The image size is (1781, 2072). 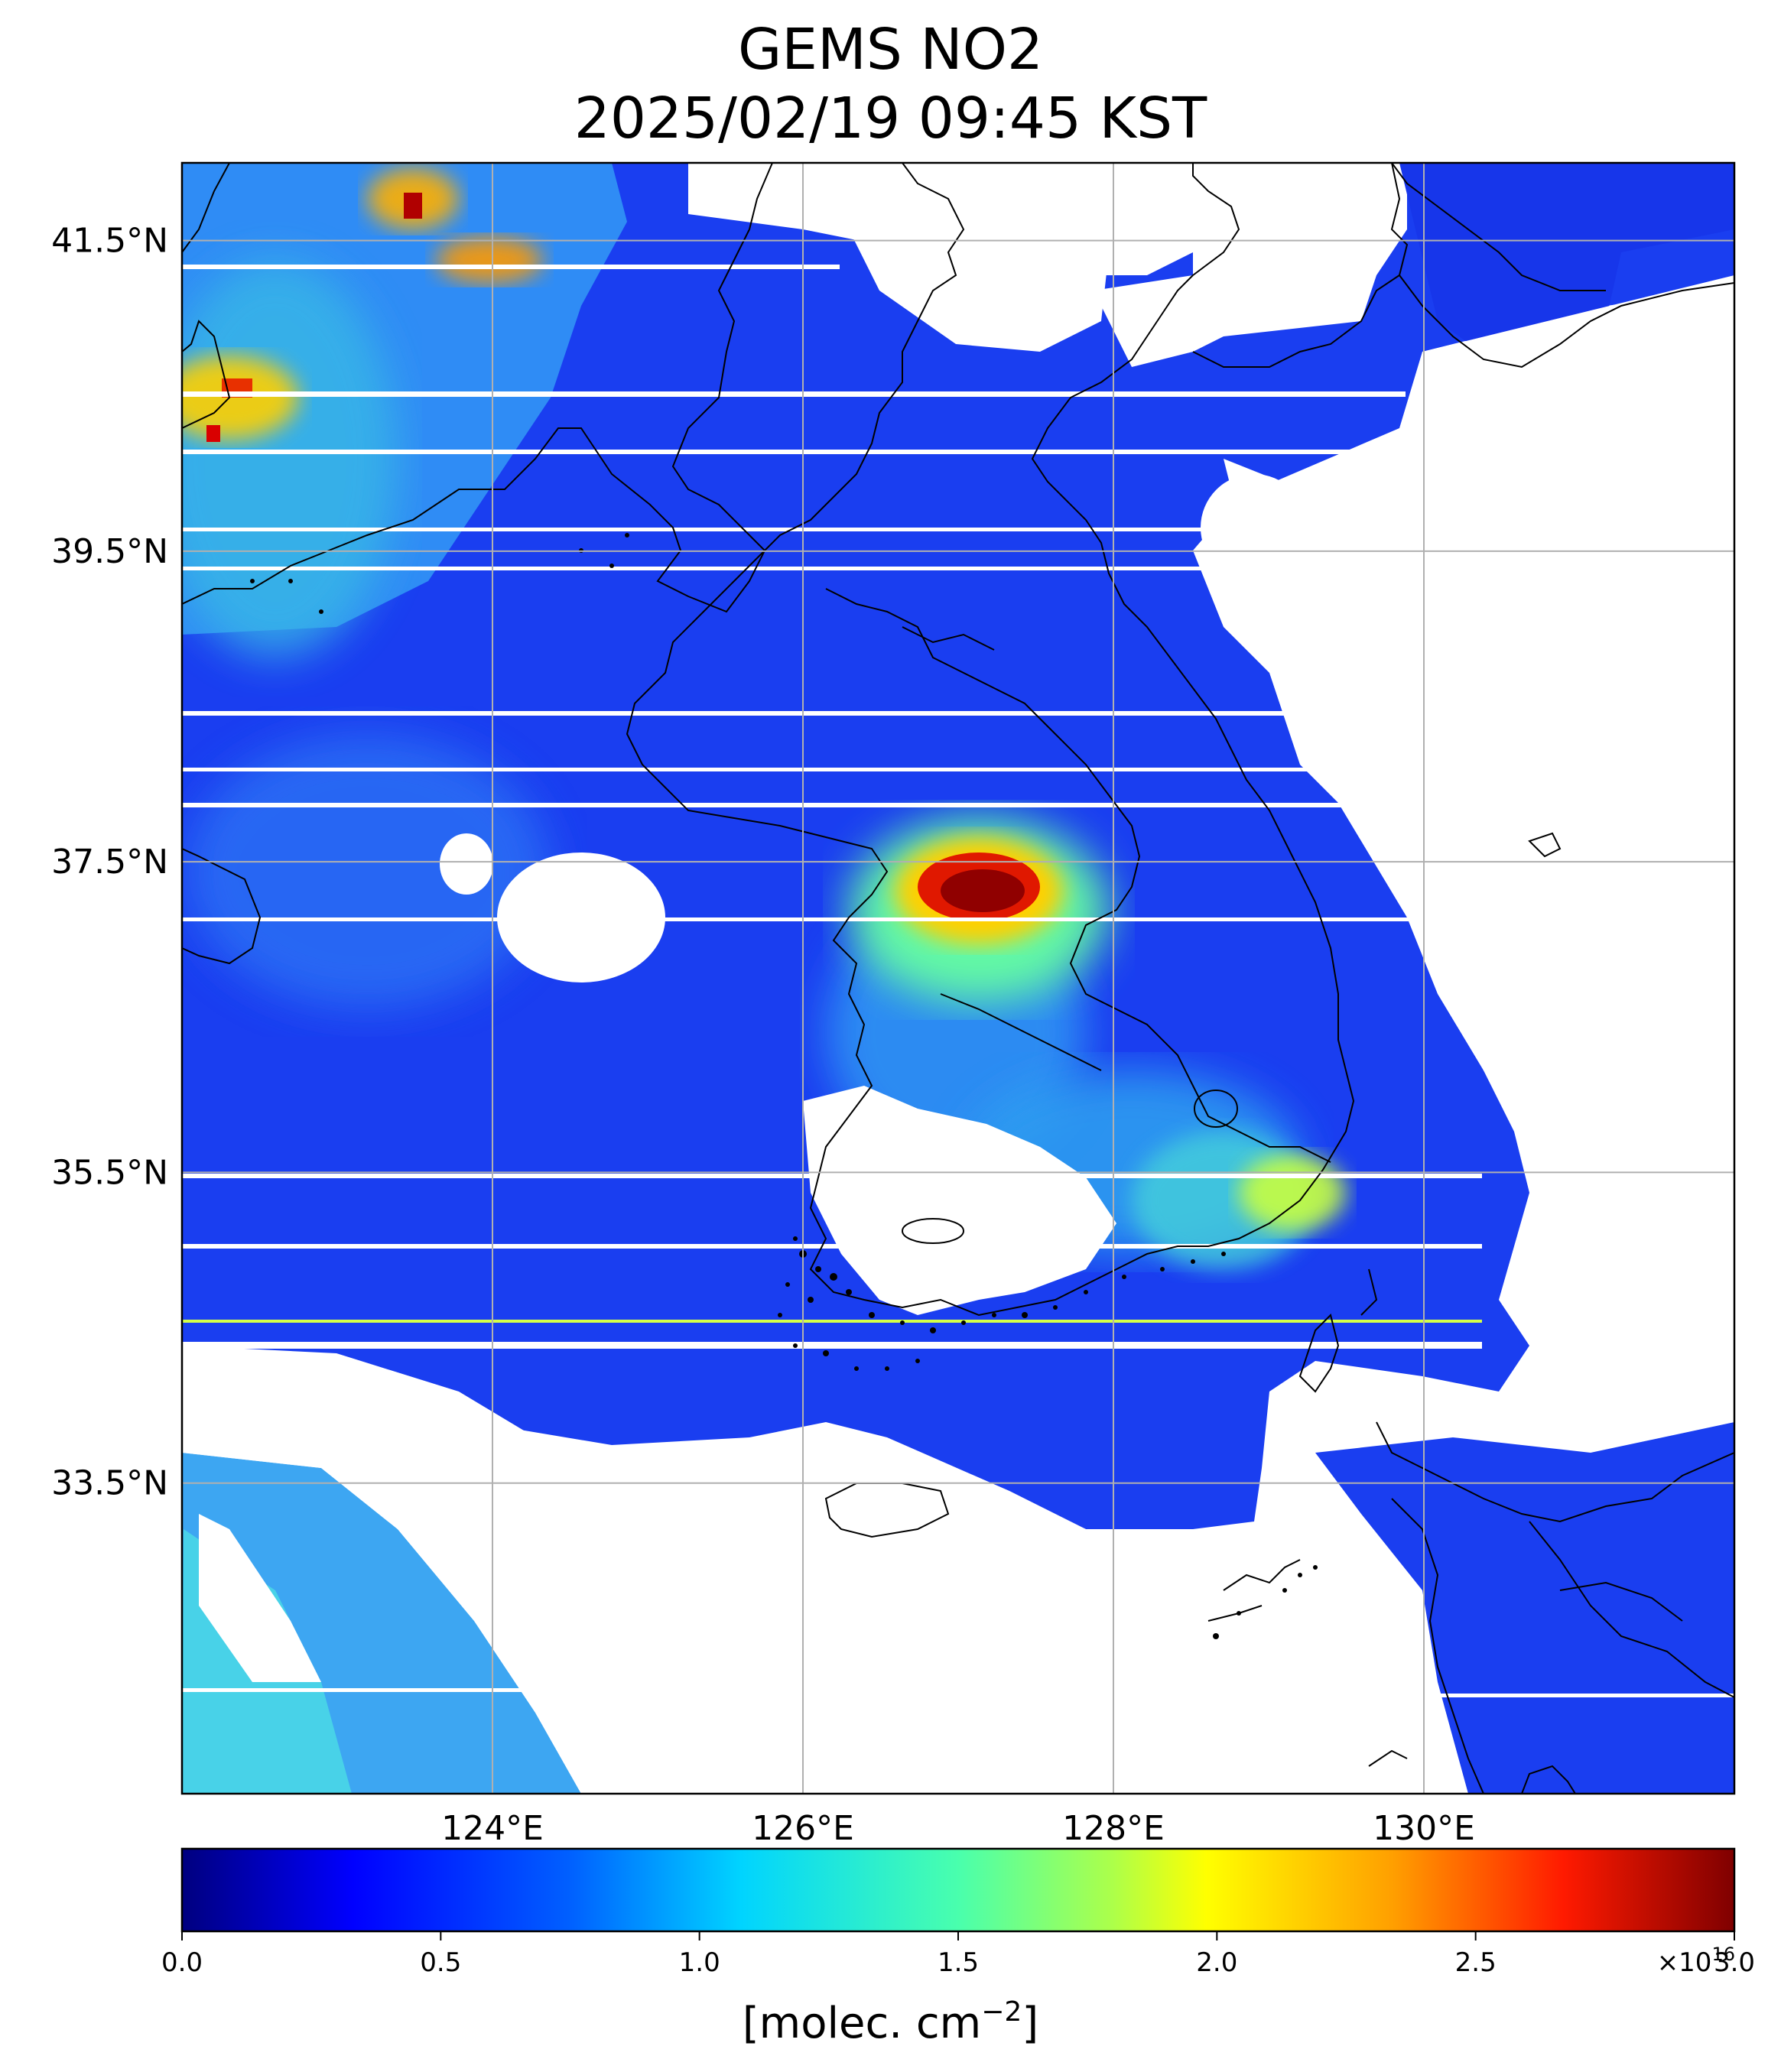 I want to click on lon-tick-label: 130°E, so click(x=1424, y=1828).